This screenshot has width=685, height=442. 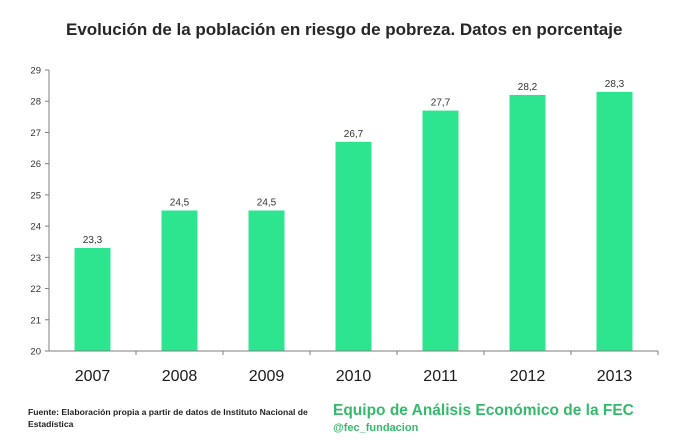 I want to click on brand-handle: @fec_fundacion, so click(x=376, y=428).